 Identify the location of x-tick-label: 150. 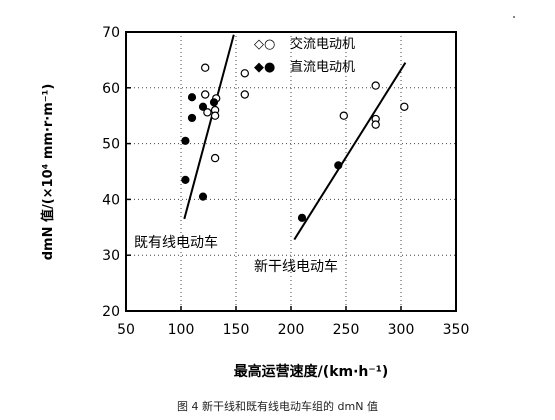
(236, 330).